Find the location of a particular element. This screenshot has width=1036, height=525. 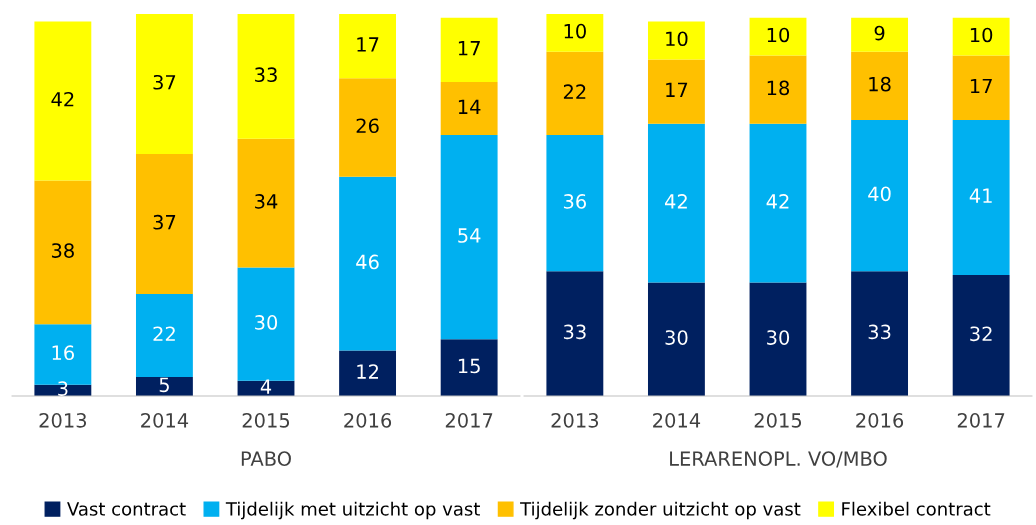

data-label: 46 is located at coordinates (367, 262).